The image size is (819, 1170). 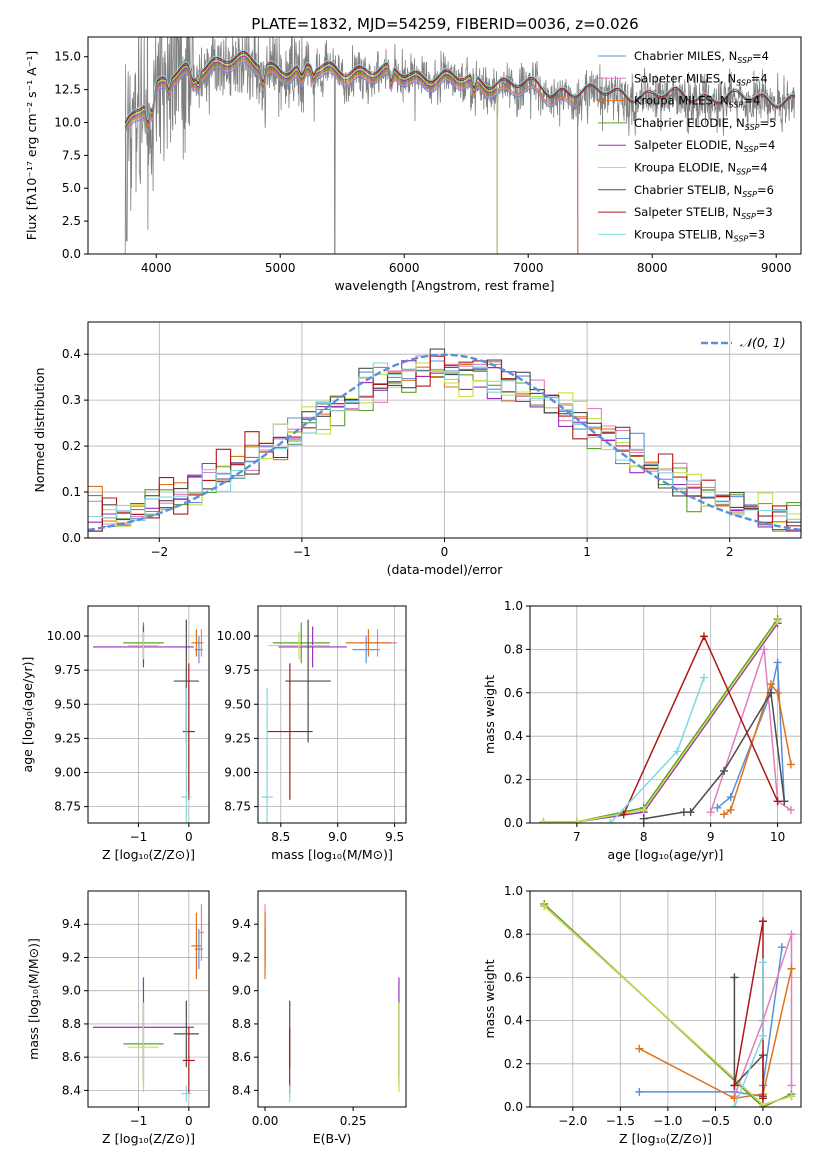 What do you see at coordinates (489, 714) in the screenshot?
I see `y-axis-label: mass weight` at bounding box center [489, 714].